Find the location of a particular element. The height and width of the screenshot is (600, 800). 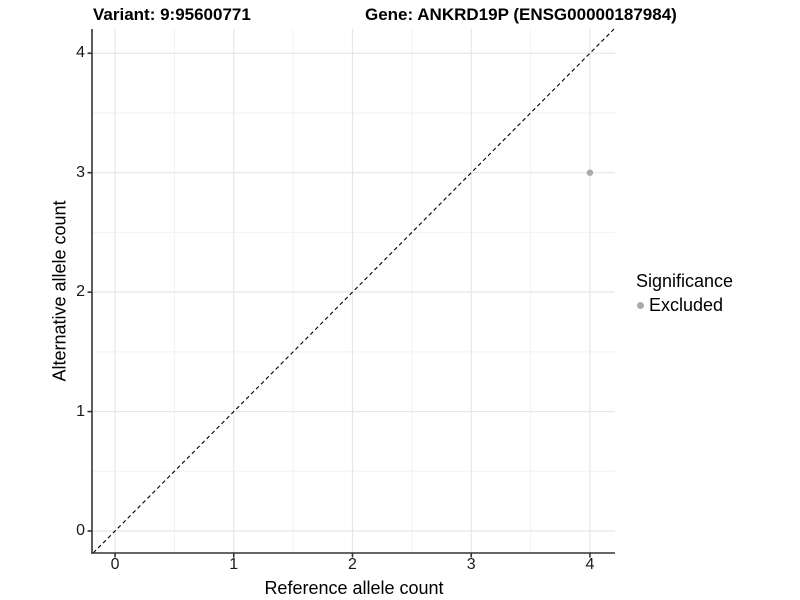

variant-title: Variant: 9:95600771 is located at coordinates (172, 14).